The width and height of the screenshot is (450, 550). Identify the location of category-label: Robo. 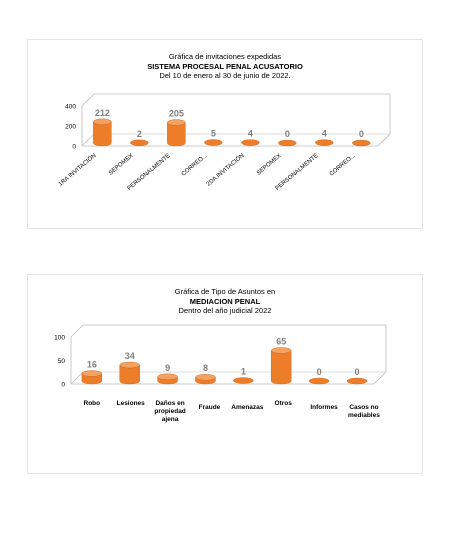
(92, 403).